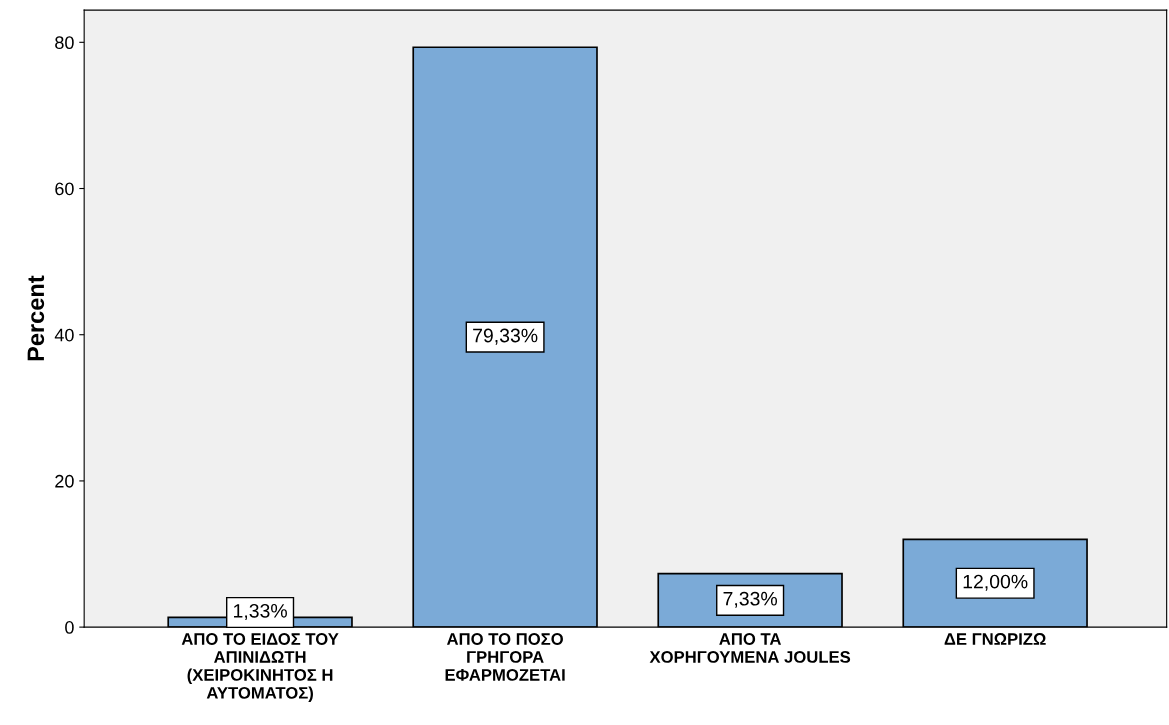  Describe the element at coordinates (260, 668) in the screenshot. I see `x-tick-label: ΑΠΟ ΤΟ ΕΙΔΟΣ ΤΟΥ ΑΠΙΝΙΔΩΤΗ (ΧΕΙΡΟΚΙΝΗΤΟΣ Η ΑΥΤΟΜΑΤΟΣ)` at that location.